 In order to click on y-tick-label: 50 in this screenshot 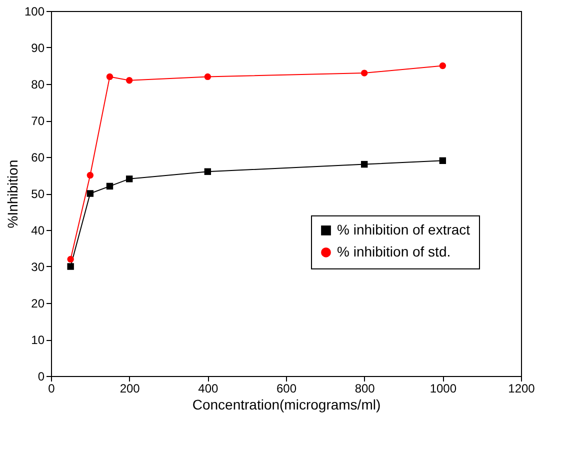, I will do `click(38, 194)`.